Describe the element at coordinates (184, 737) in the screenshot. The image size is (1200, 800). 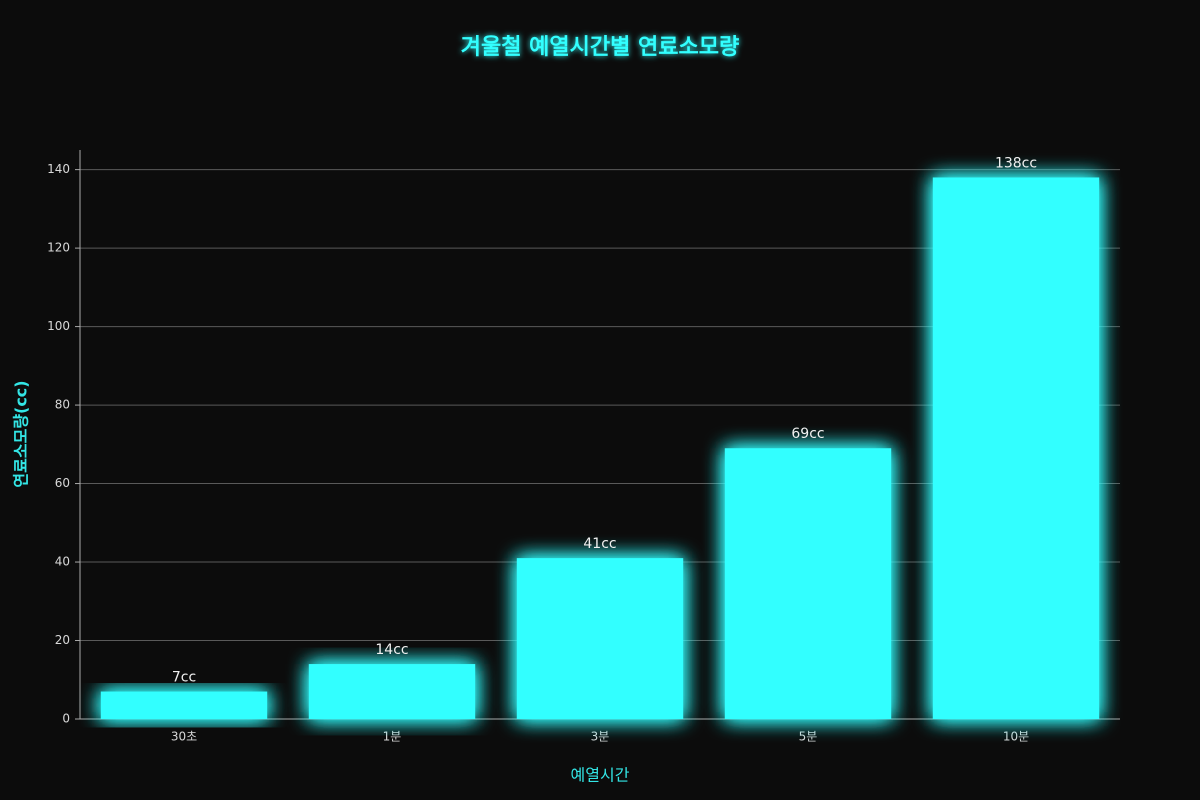
I see `x-tick-label: 30초` at that location.